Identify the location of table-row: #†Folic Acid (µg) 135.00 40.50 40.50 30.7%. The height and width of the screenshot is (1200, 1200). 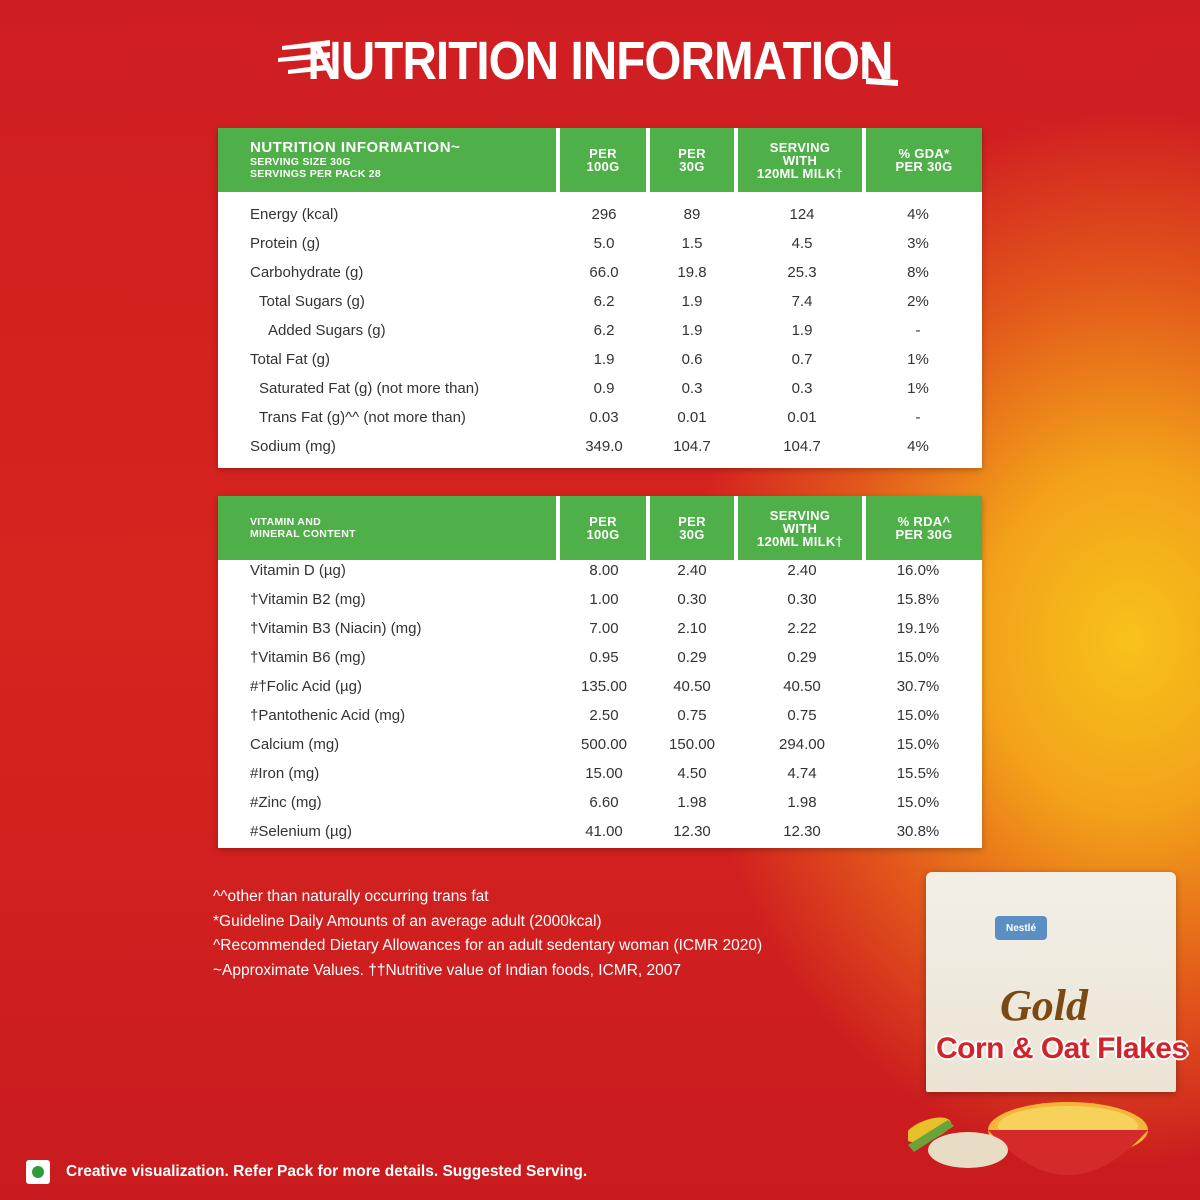
(600, 686).